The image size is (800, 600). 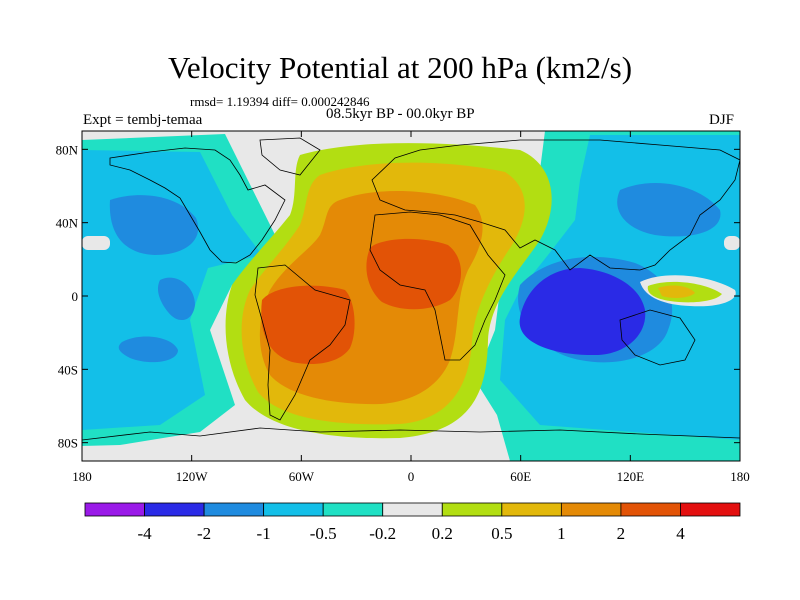 What do you see at coordinates (676, 291) in the screenshot?
I see `contour-wpac-plus05` at bounding box center [676, 291].